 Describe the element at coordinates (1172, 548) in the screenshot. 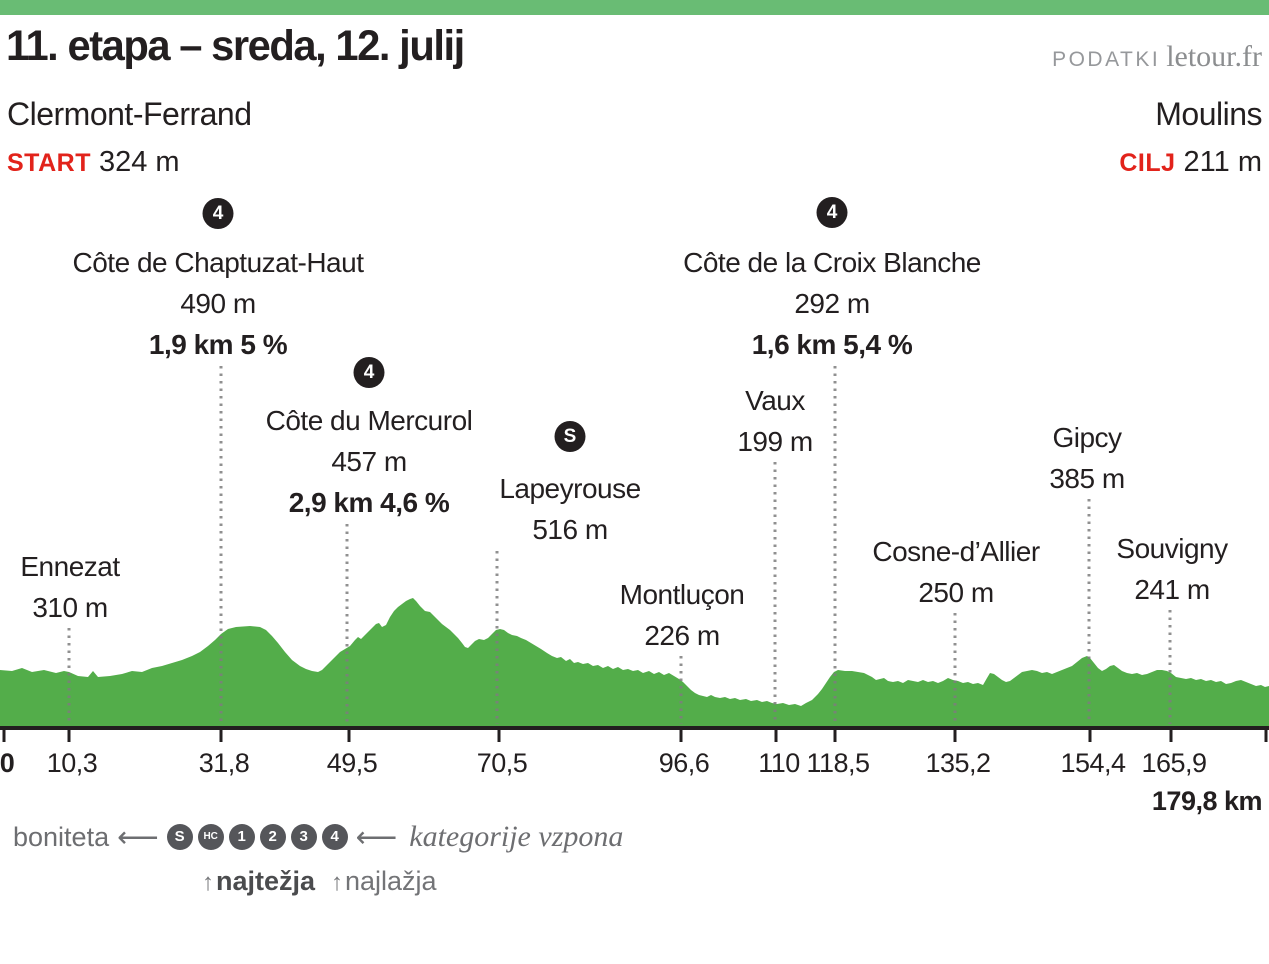

I see `landmark-name: Souvigny` at that location.